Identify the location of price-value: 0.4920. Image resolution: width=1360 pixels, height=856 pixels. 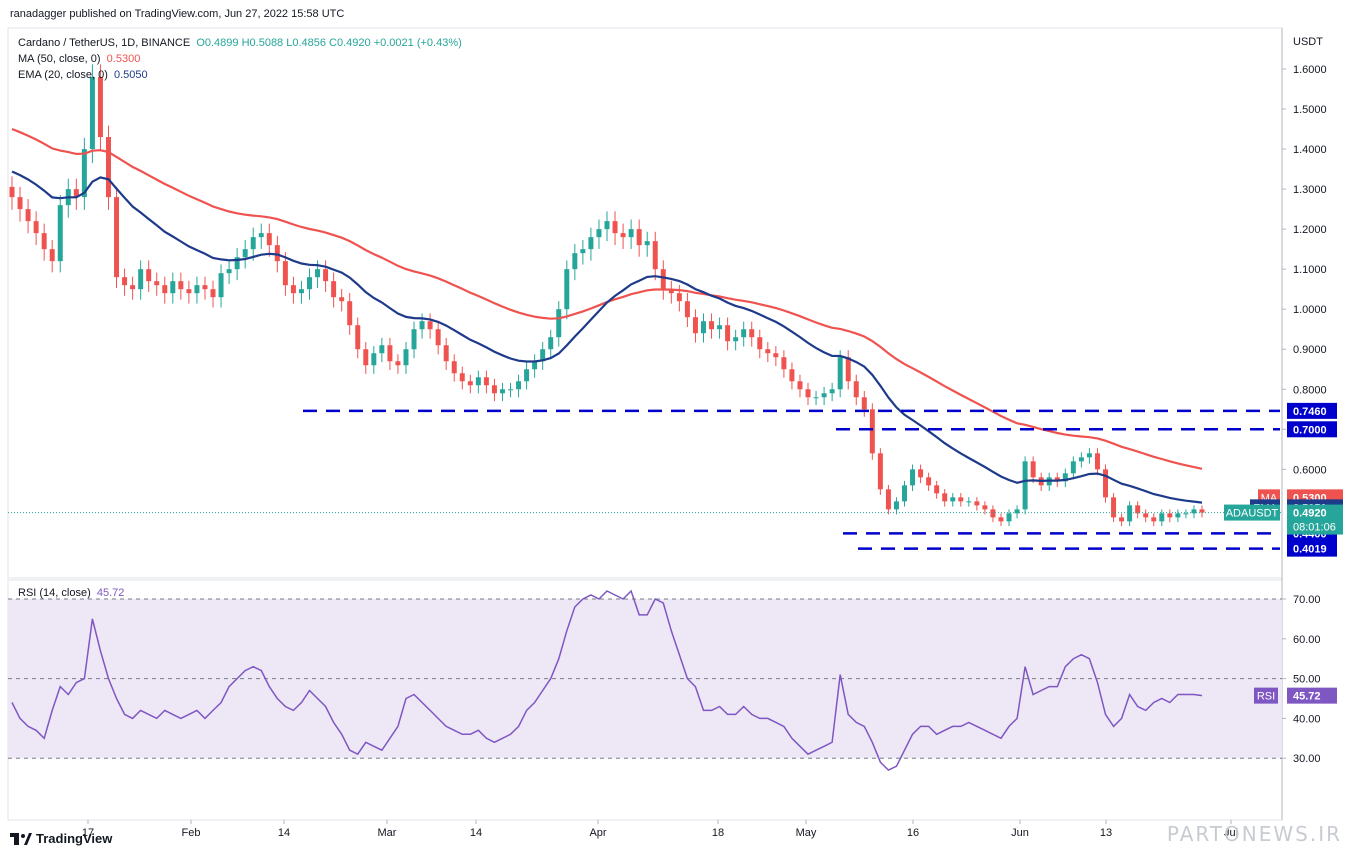
(1310, 514).